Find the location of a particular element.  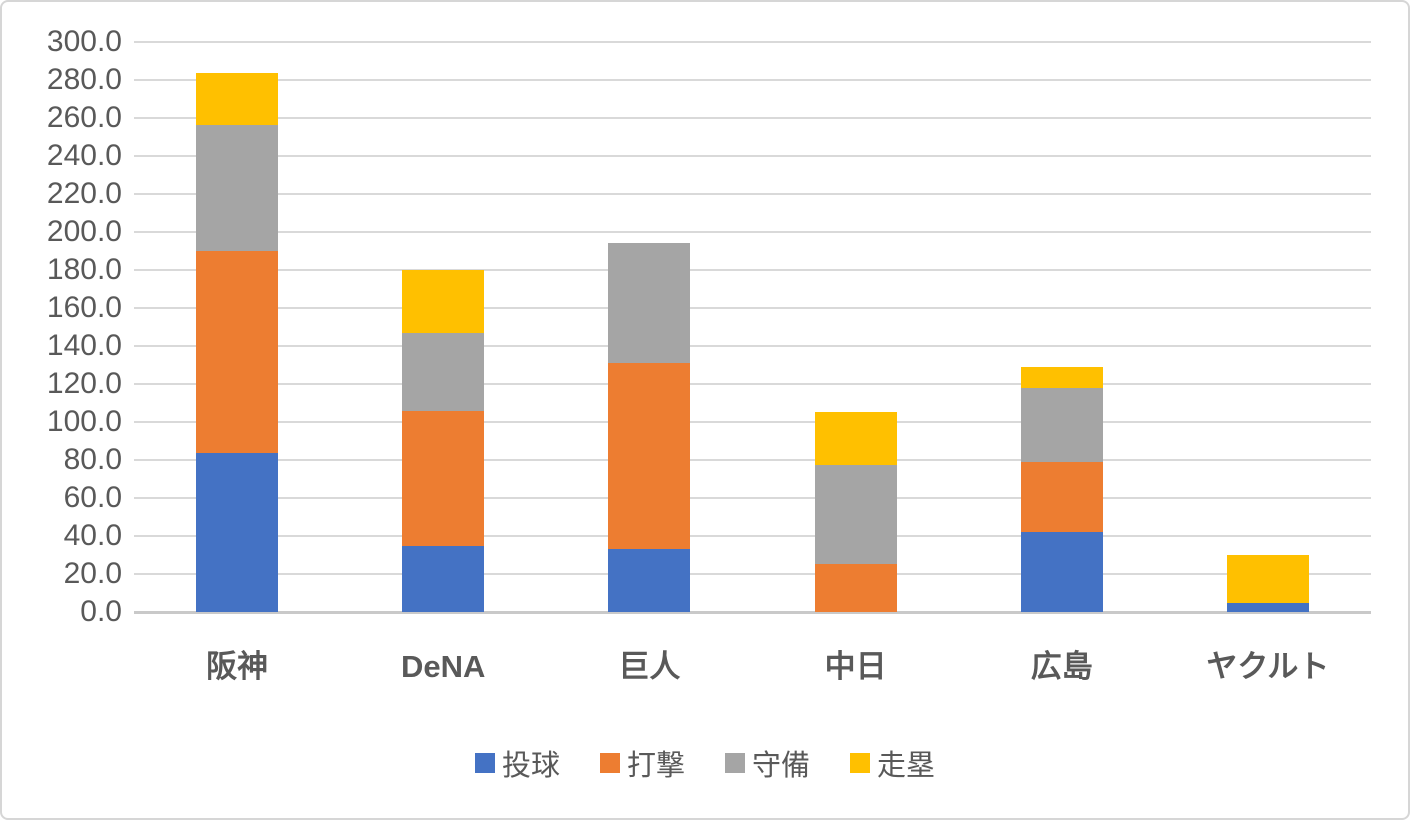

y-tick-label: 40.0 is located at coordinates (92, 535).